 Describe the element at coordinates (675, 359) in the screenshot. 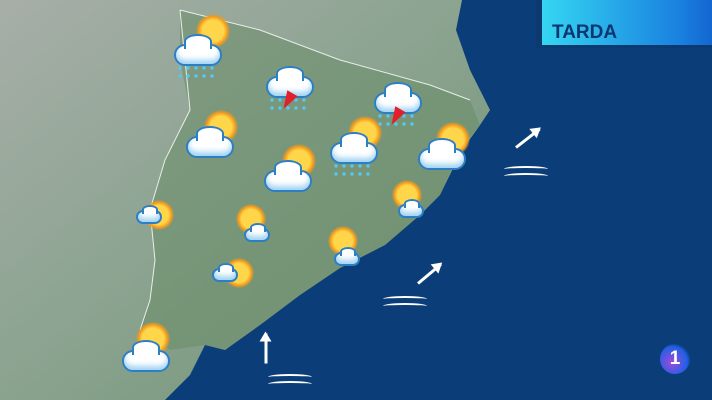

I see `channel-logo: 1` at that location.